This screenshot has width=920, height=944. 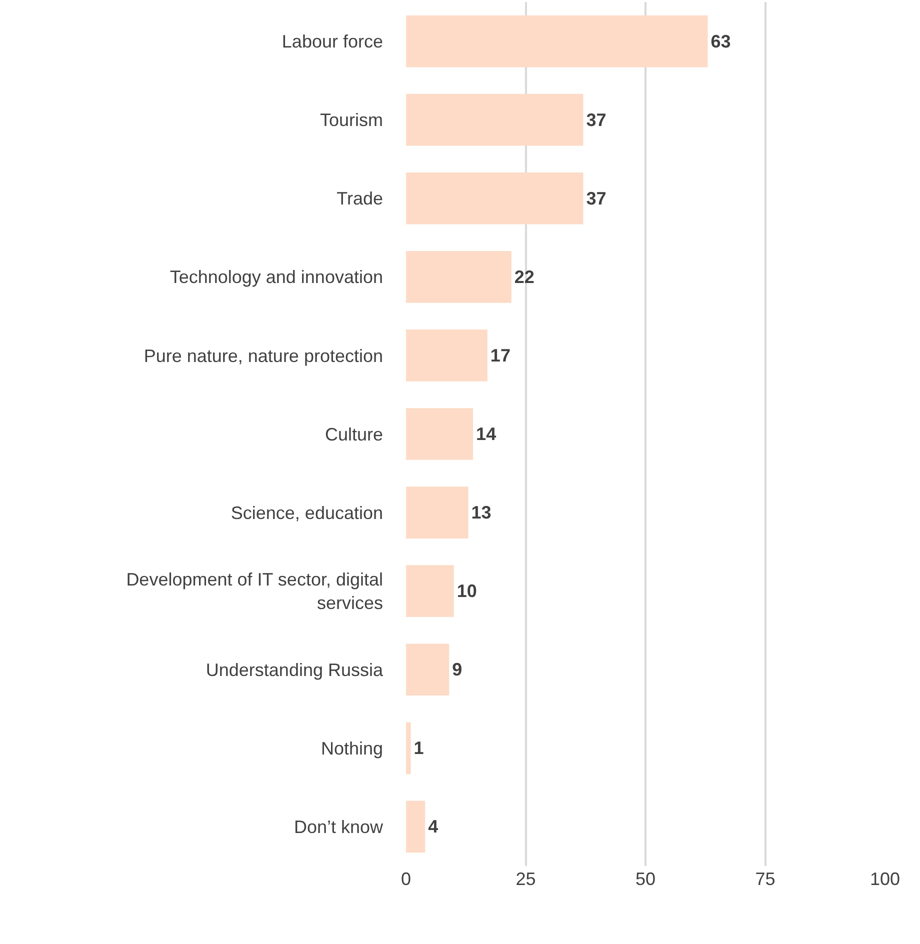 I want to click on y-tick-label: Understanding Russia, so click(x=295, y=670).